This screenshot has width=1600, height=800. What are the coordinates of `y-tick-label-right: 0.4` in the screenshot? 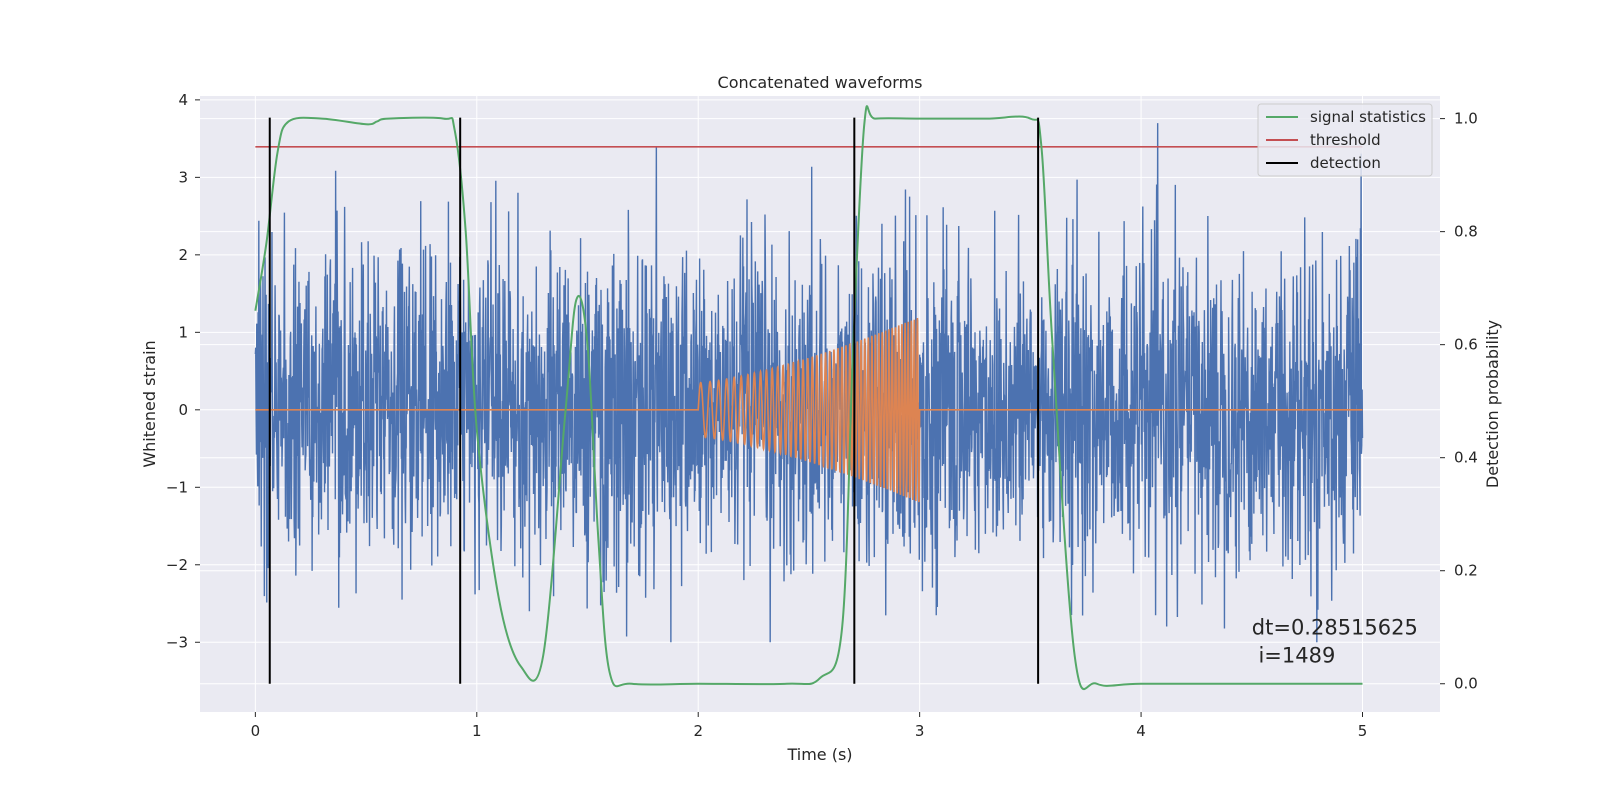 It's located at (1466, 458).